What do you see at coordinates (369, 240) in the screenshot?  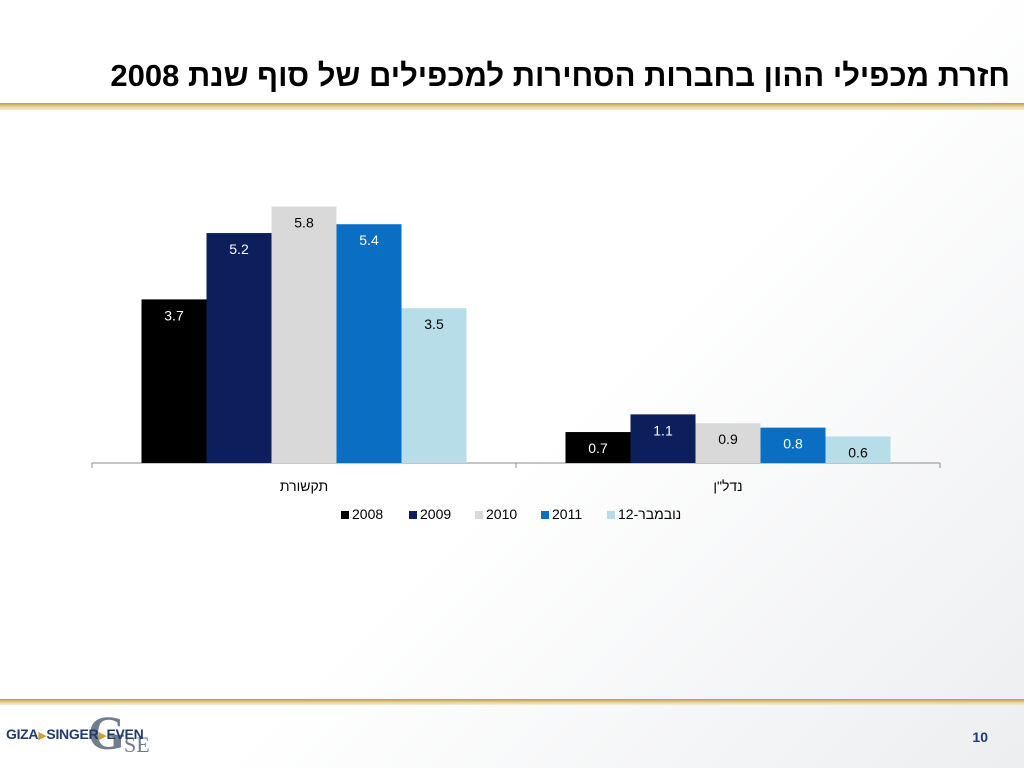 I see `data-label: 5.4` at bounding box center [369, 240].